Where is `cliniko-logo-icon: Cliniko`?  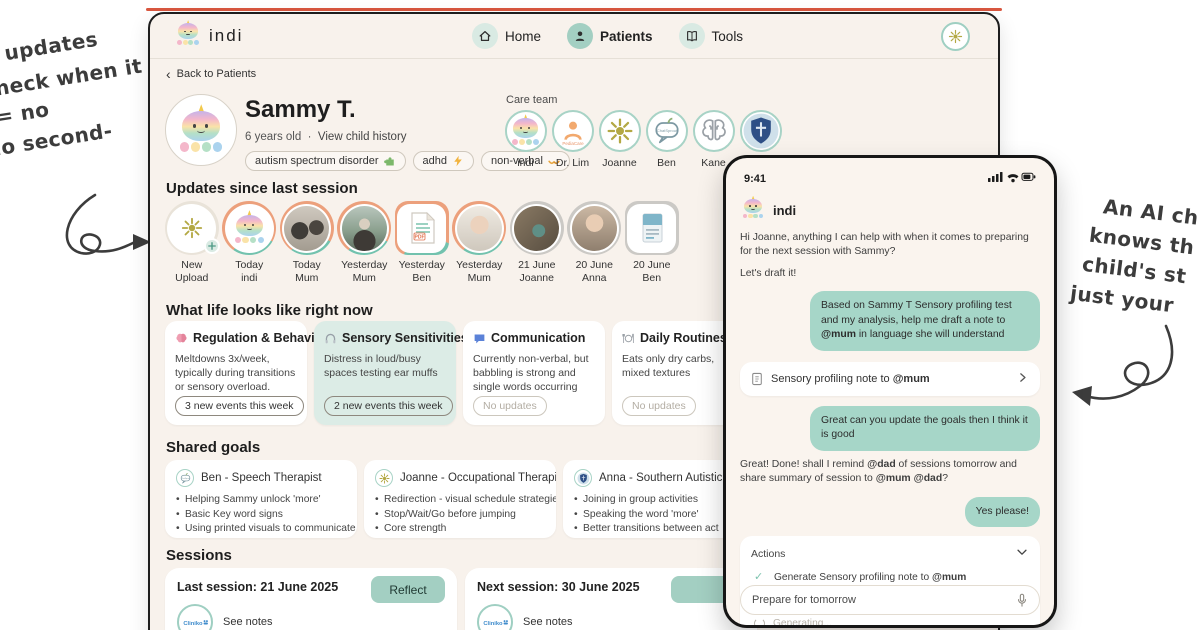
cliniko-logo-icon: Cliniko is located at coordinates (195, 617).